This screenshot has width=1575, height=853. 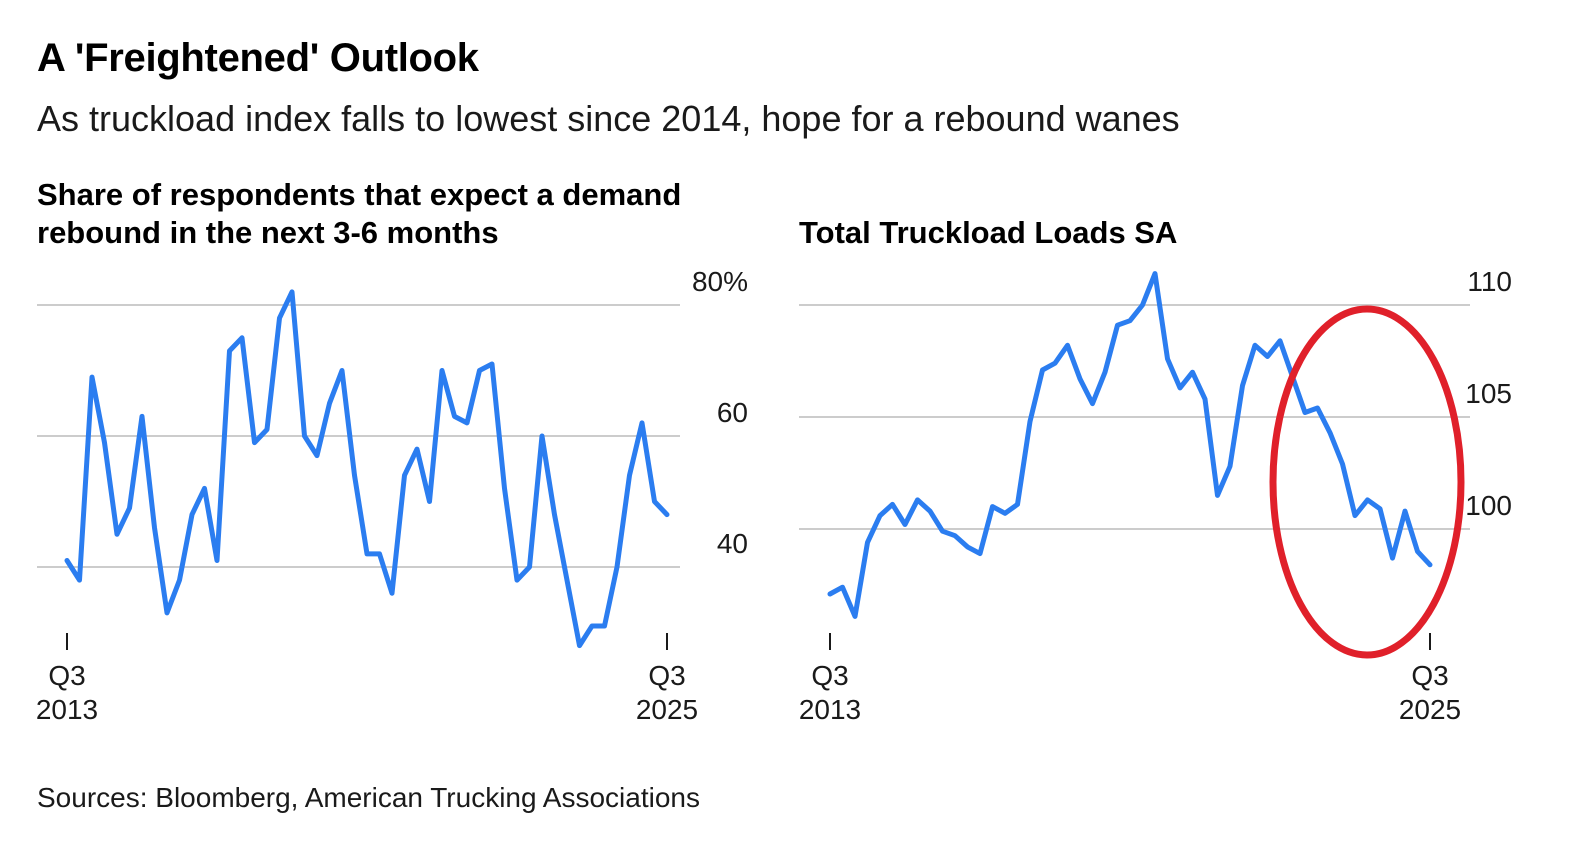 I want to click on y-tick-label: 110, so click(x=1489, y=281).